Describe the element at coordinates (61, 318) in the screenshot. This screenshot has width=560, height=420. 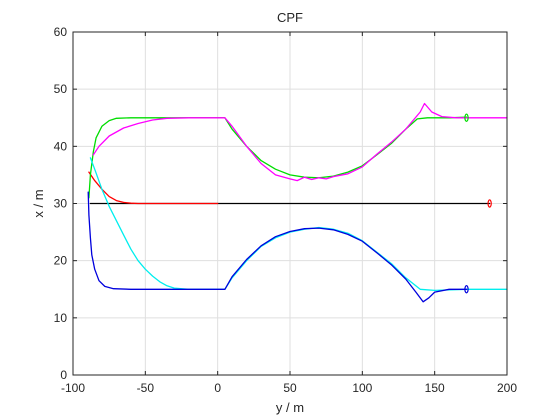
I see `y-tick-label: 10` at that location.